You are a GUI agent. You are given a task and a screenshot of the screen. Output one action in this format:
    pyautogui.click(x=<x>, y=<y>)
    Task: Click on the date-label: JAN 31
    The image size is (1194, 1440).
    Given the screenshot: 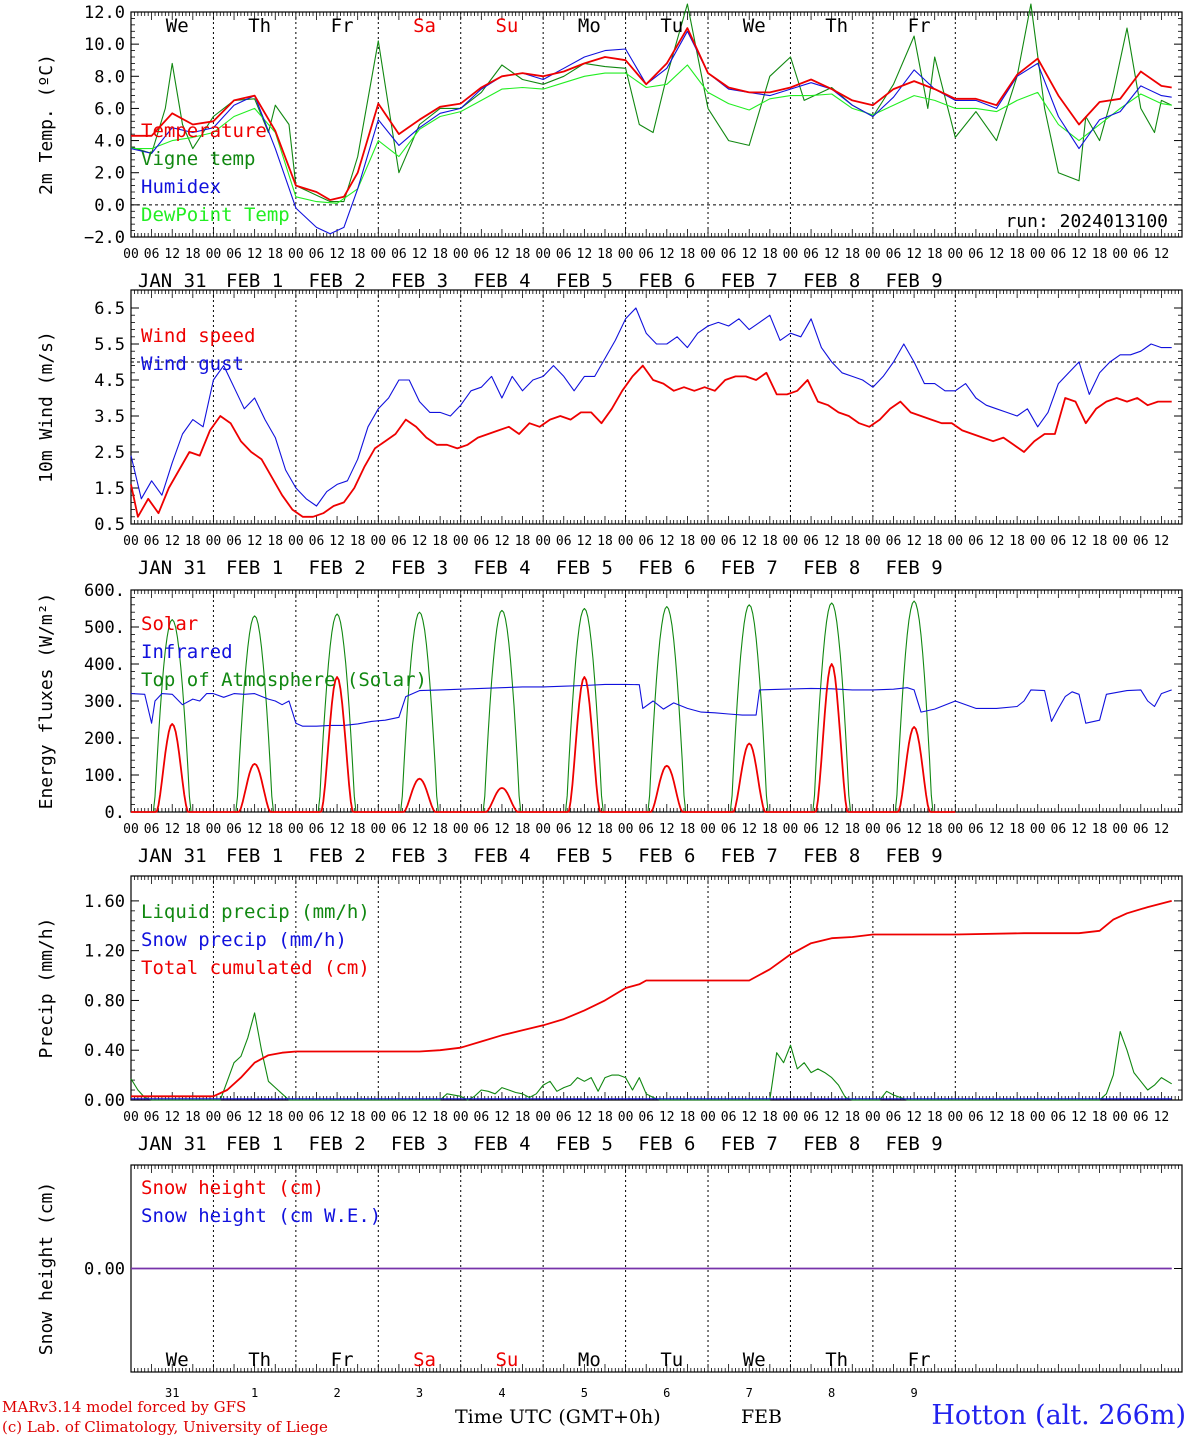 What is the action you would take?
    pyautogui.click(x=172, y=281)
    